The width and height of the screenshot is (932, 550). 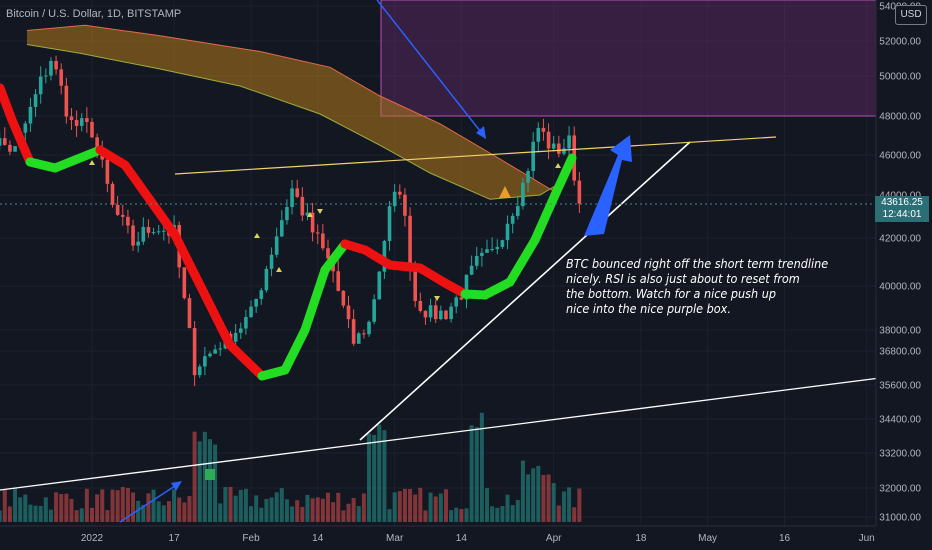 I want to click on price-axis-bg, so click(x=904, y=275).